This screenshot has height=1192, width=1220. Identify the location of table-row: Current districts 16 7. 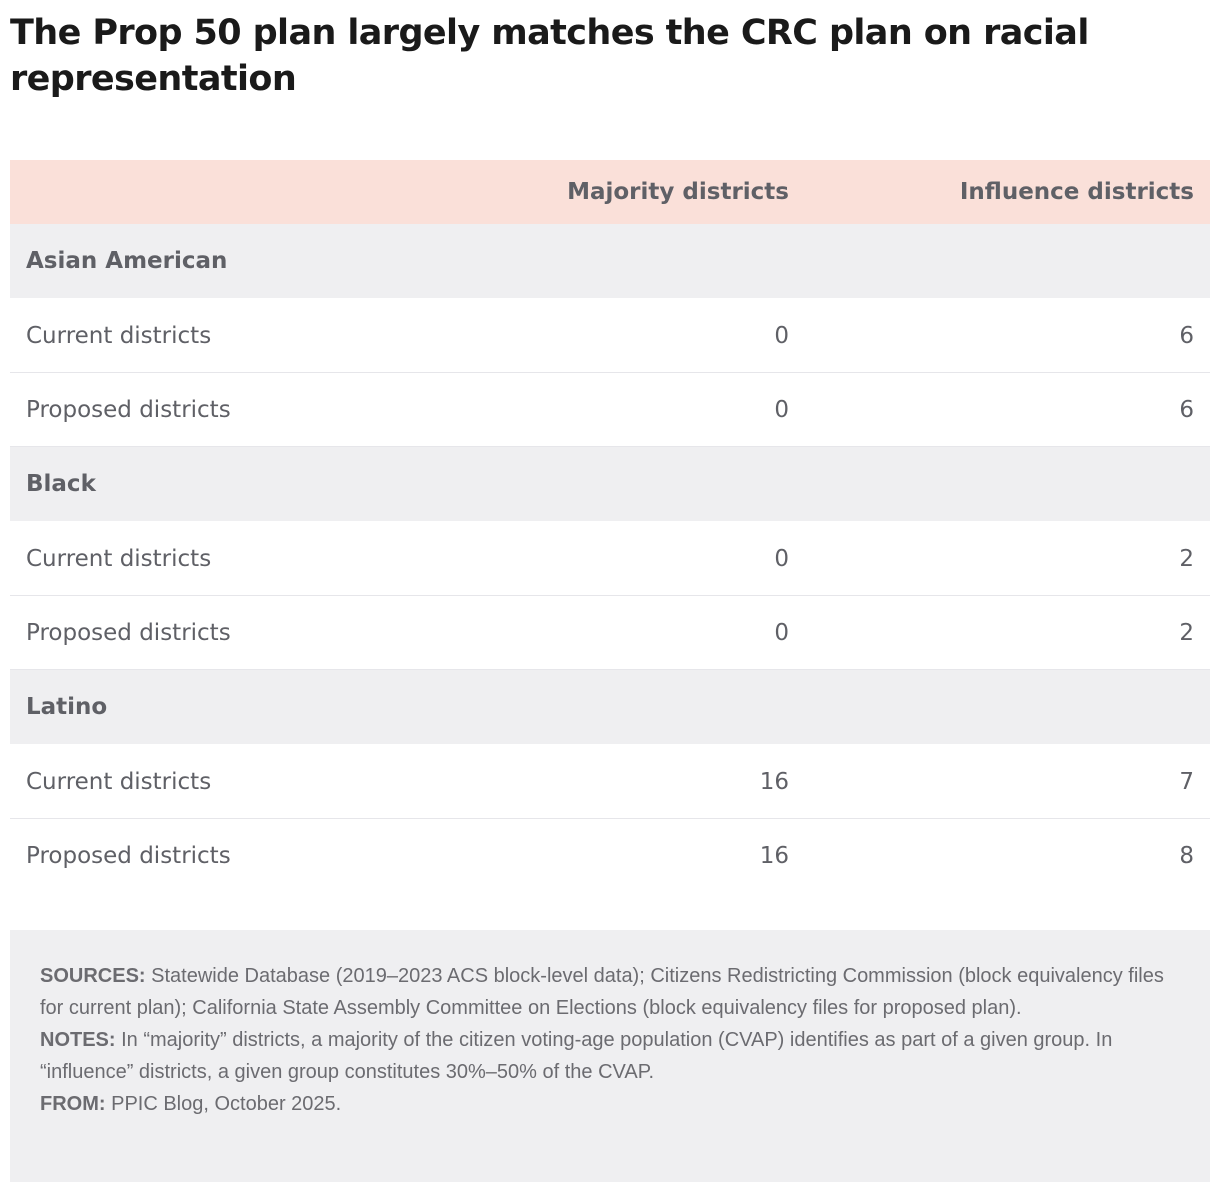
(610, 782).